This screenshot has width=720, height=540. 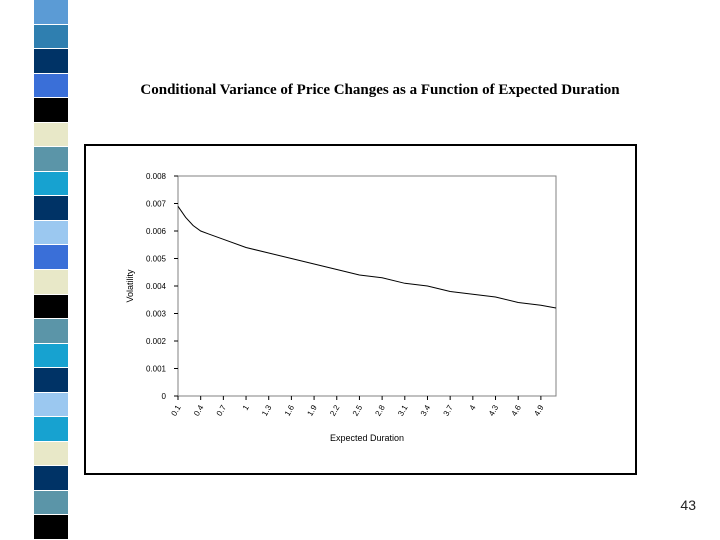 What do you see at coordinates (367, 438) in the screenshot?
I see `x-axis-title: Expected Duration` at bounding box center [367, 438].